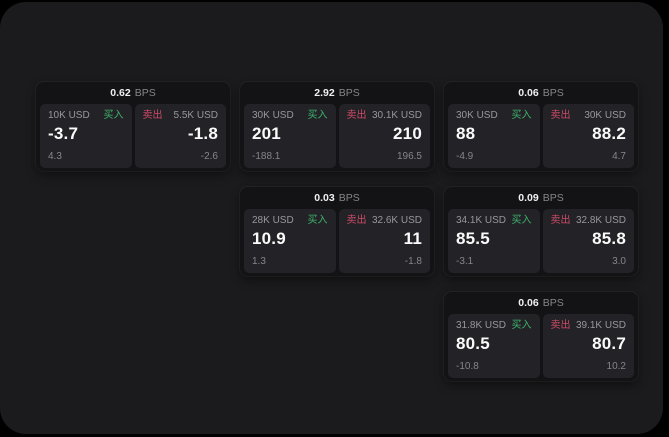  Describe the element at coordinates (600, 325) in the screenshot. I see `sell-size: 39.1K USD` at that location.